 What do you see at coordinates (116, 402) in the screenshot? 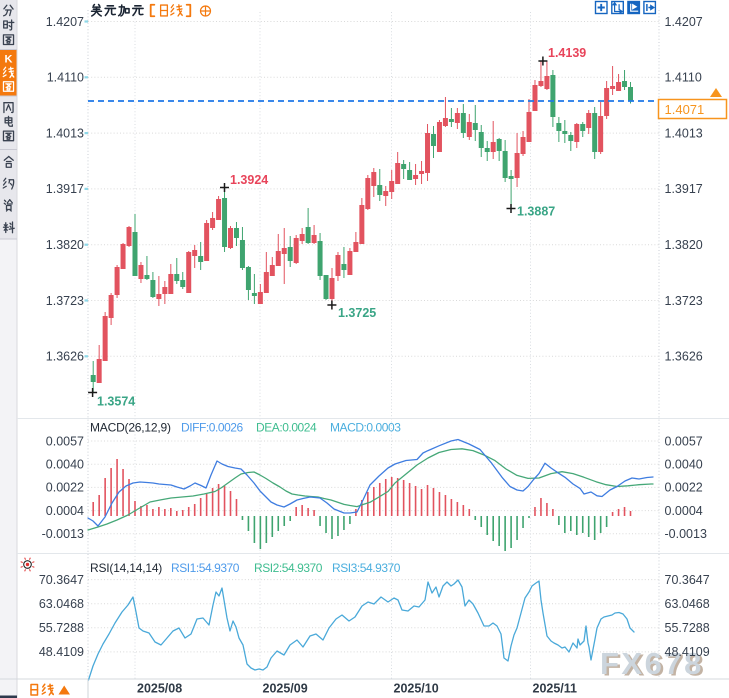
I see `svg-text: 1.3574` at bounding box center [116, 402].